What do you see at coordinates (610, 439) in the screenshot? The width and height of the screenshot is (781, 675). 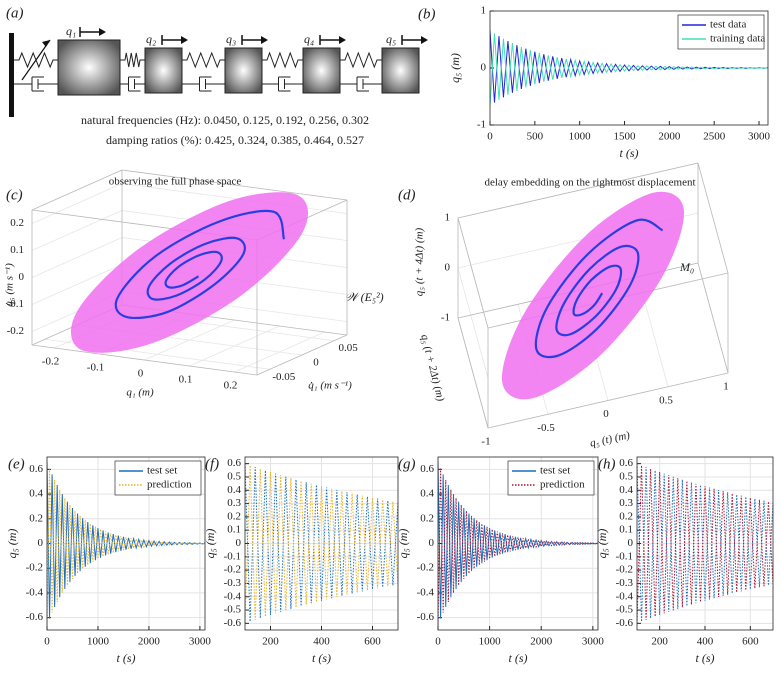 I see `x-axis-label: q₅ (t) (m)` at bounding box center [610, 439].